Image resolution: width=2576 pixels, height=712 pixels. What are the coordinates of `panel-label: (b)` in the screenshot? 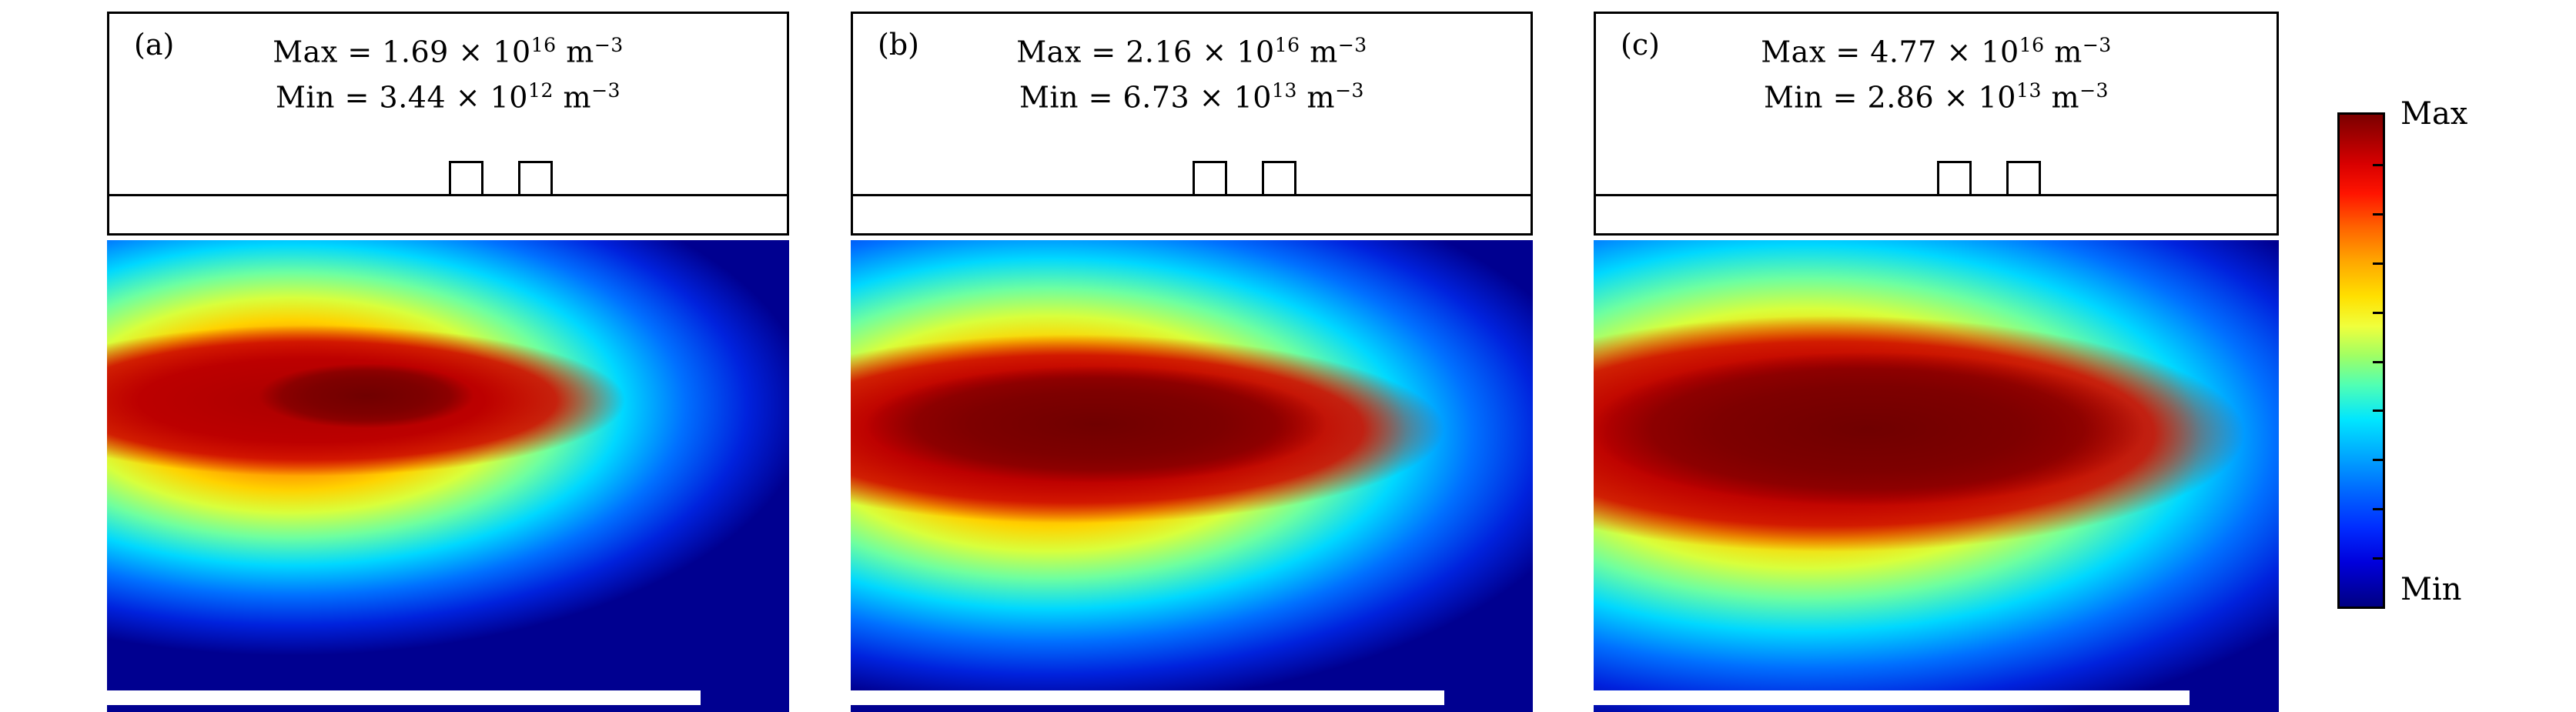 It's located at (899, 45).